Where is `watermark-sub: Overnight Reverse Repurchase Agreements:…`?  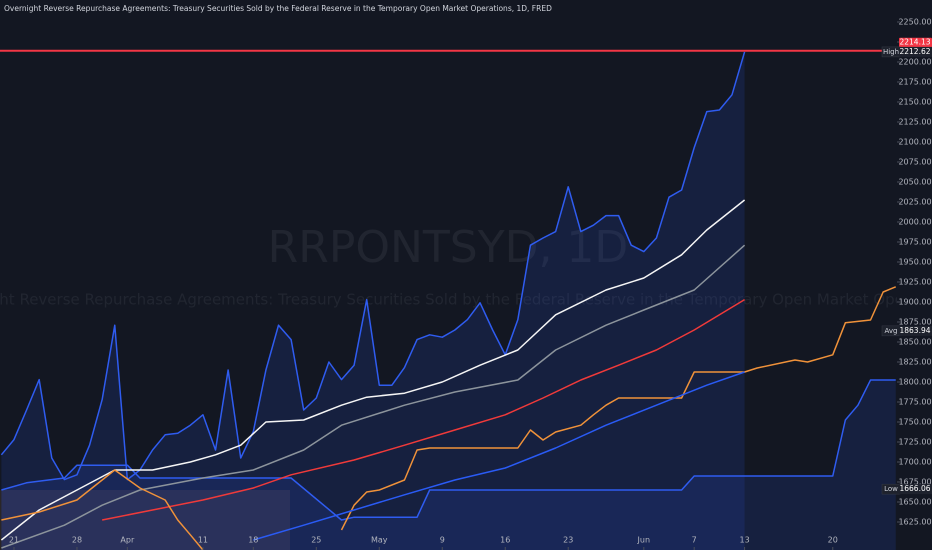 watermark-sub: Overnight Reverse Repurchase Agreements:… is located at coordinates (466, 300).